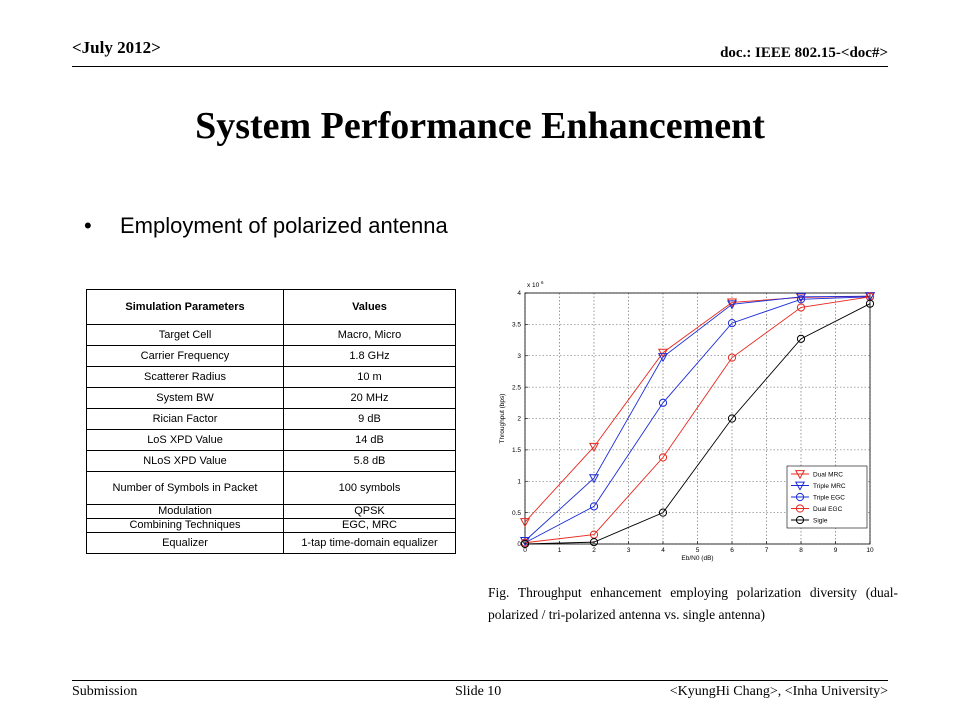 Image resolution: width=960 pixels, height=720 pixels. I want to click on table-cell-value: 1-tap time-domain equalizer, so click(369, 543).